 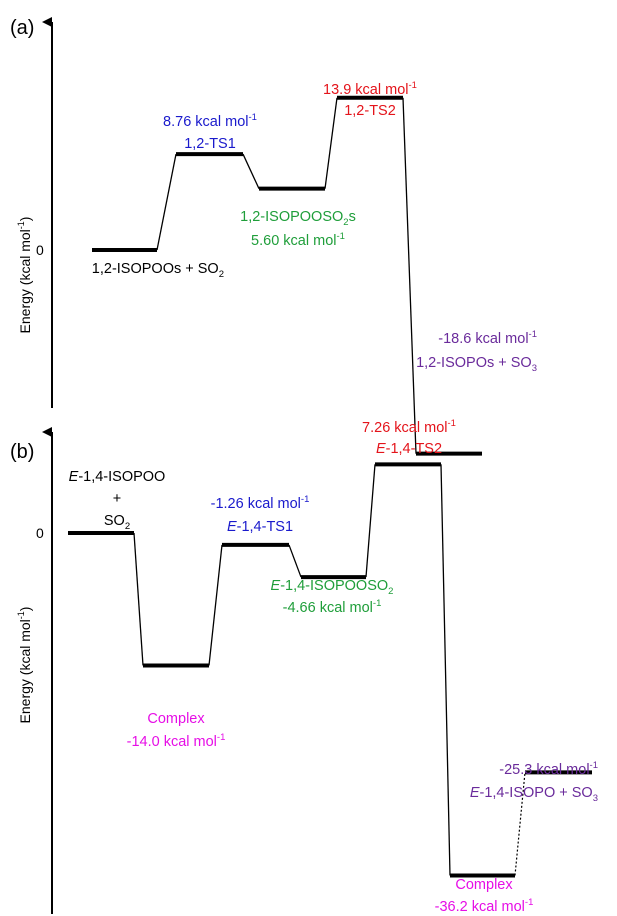 What do you see at coordinates (215, 605) in the screenshot?
I see `connector-b-complex1-to-ts1` at bounding box center [215, 605].